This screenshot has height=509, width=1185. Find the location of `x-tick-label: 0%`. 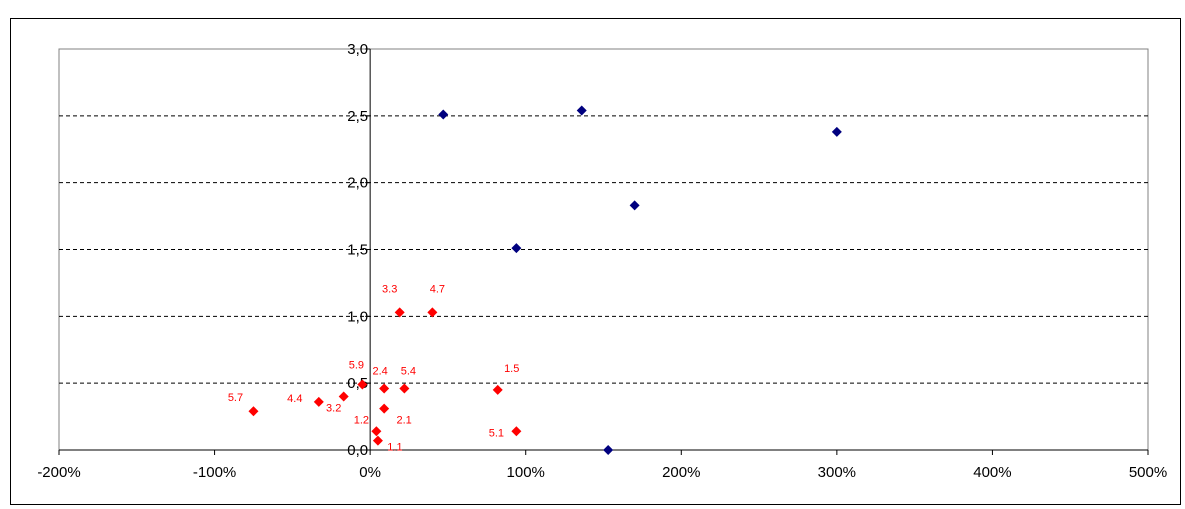

x-tick-label: 0% is located at coordinates (370, 472).